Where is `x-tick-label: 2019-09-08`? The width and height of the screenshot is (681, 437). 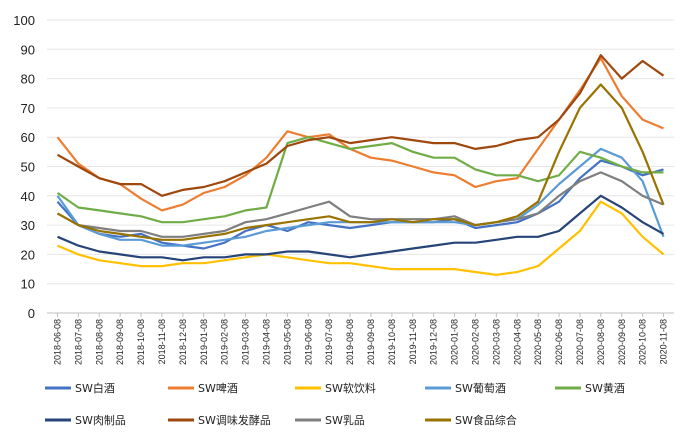 x-tick-label: 2019-09-08 is located at coordinates (371, 342).